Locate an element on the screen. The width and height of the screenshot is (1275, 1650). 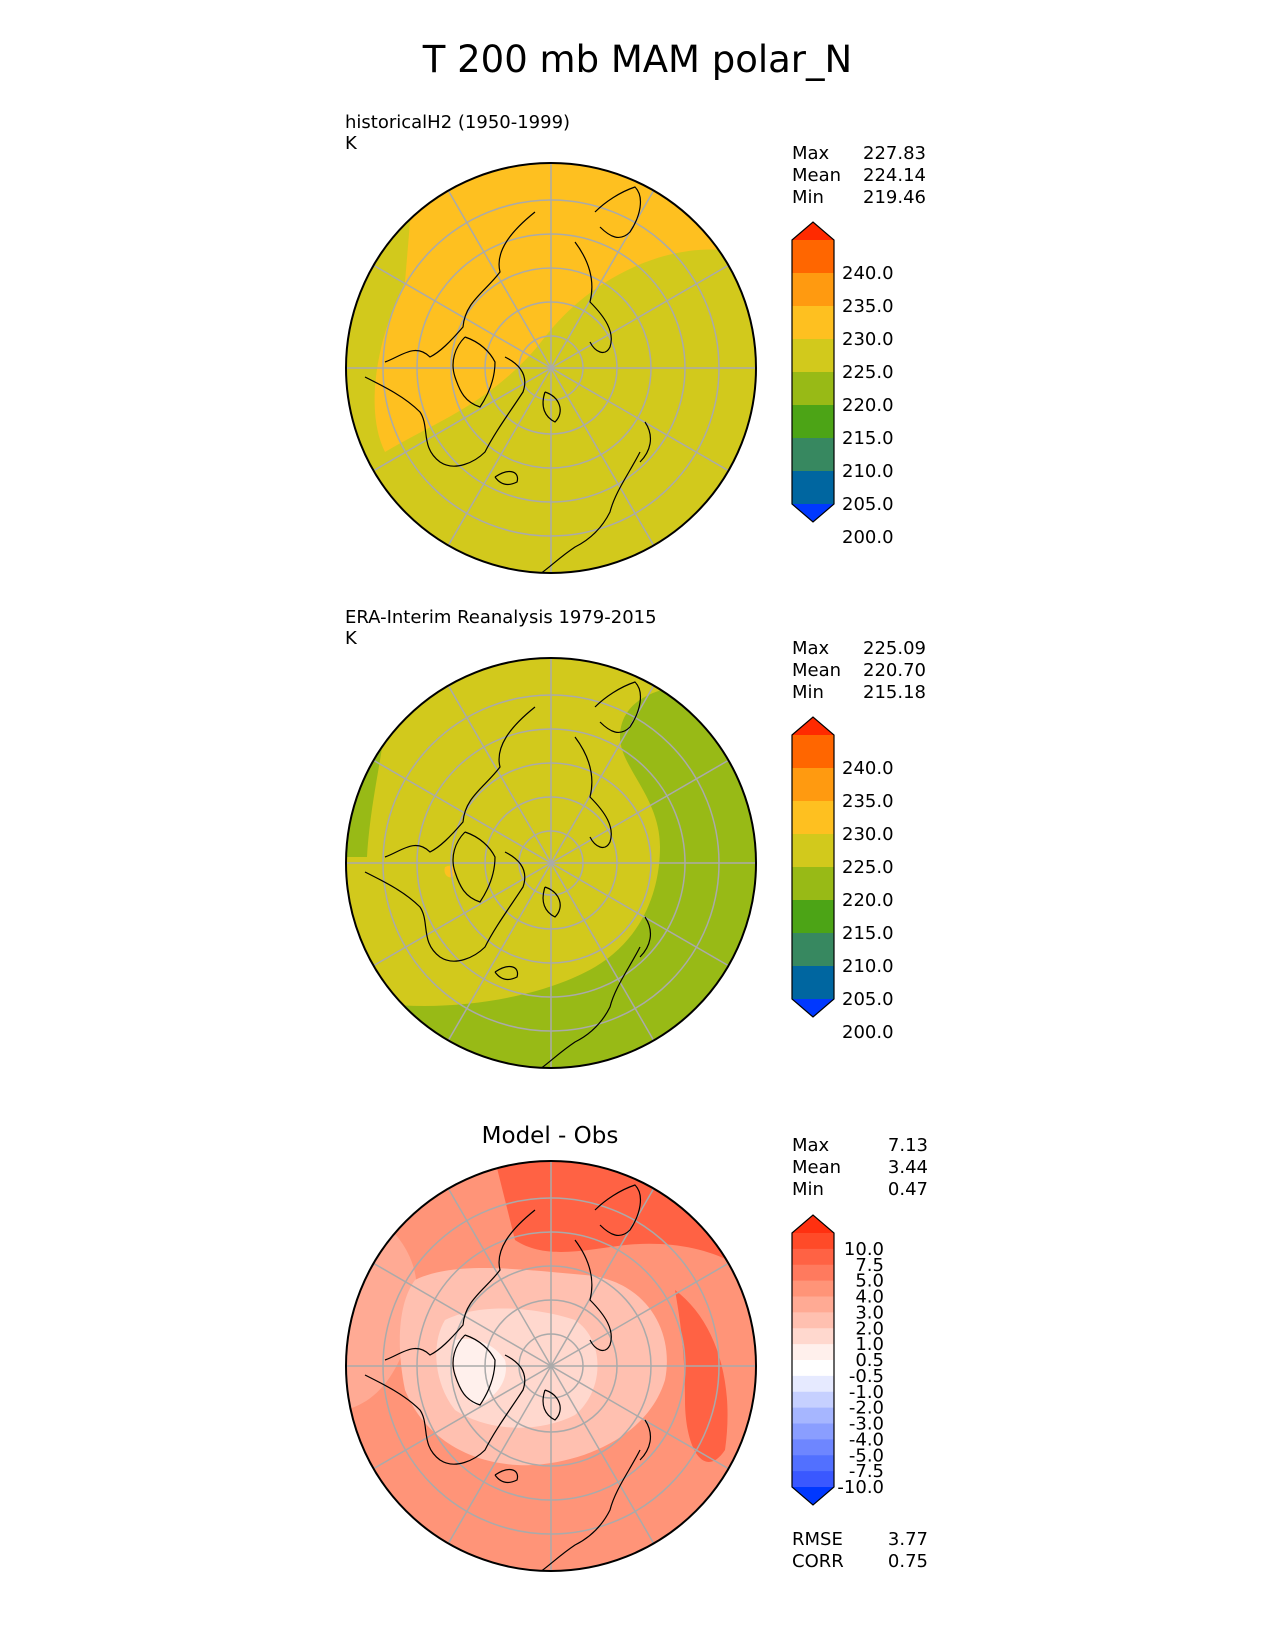
colorbar-tick-label: -1.0 is located at coordinates (866, 1392).